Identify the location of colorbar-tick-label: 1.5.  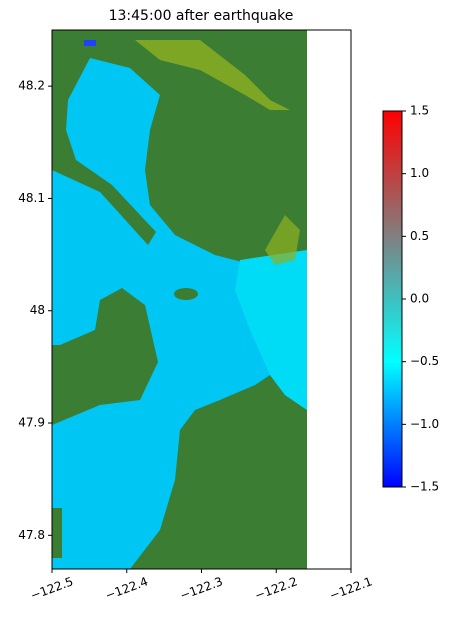
(419, 111).